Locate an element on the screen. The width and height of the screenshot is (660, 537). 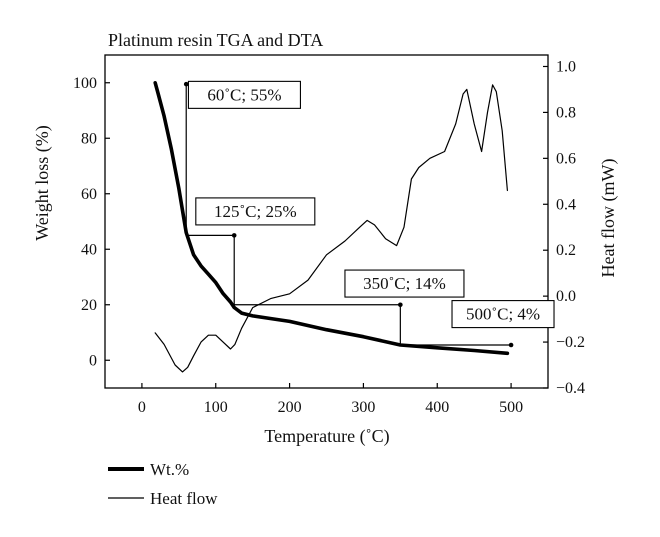
annotation-label: 350˚C; 14% is located at coordinates (404, 283).